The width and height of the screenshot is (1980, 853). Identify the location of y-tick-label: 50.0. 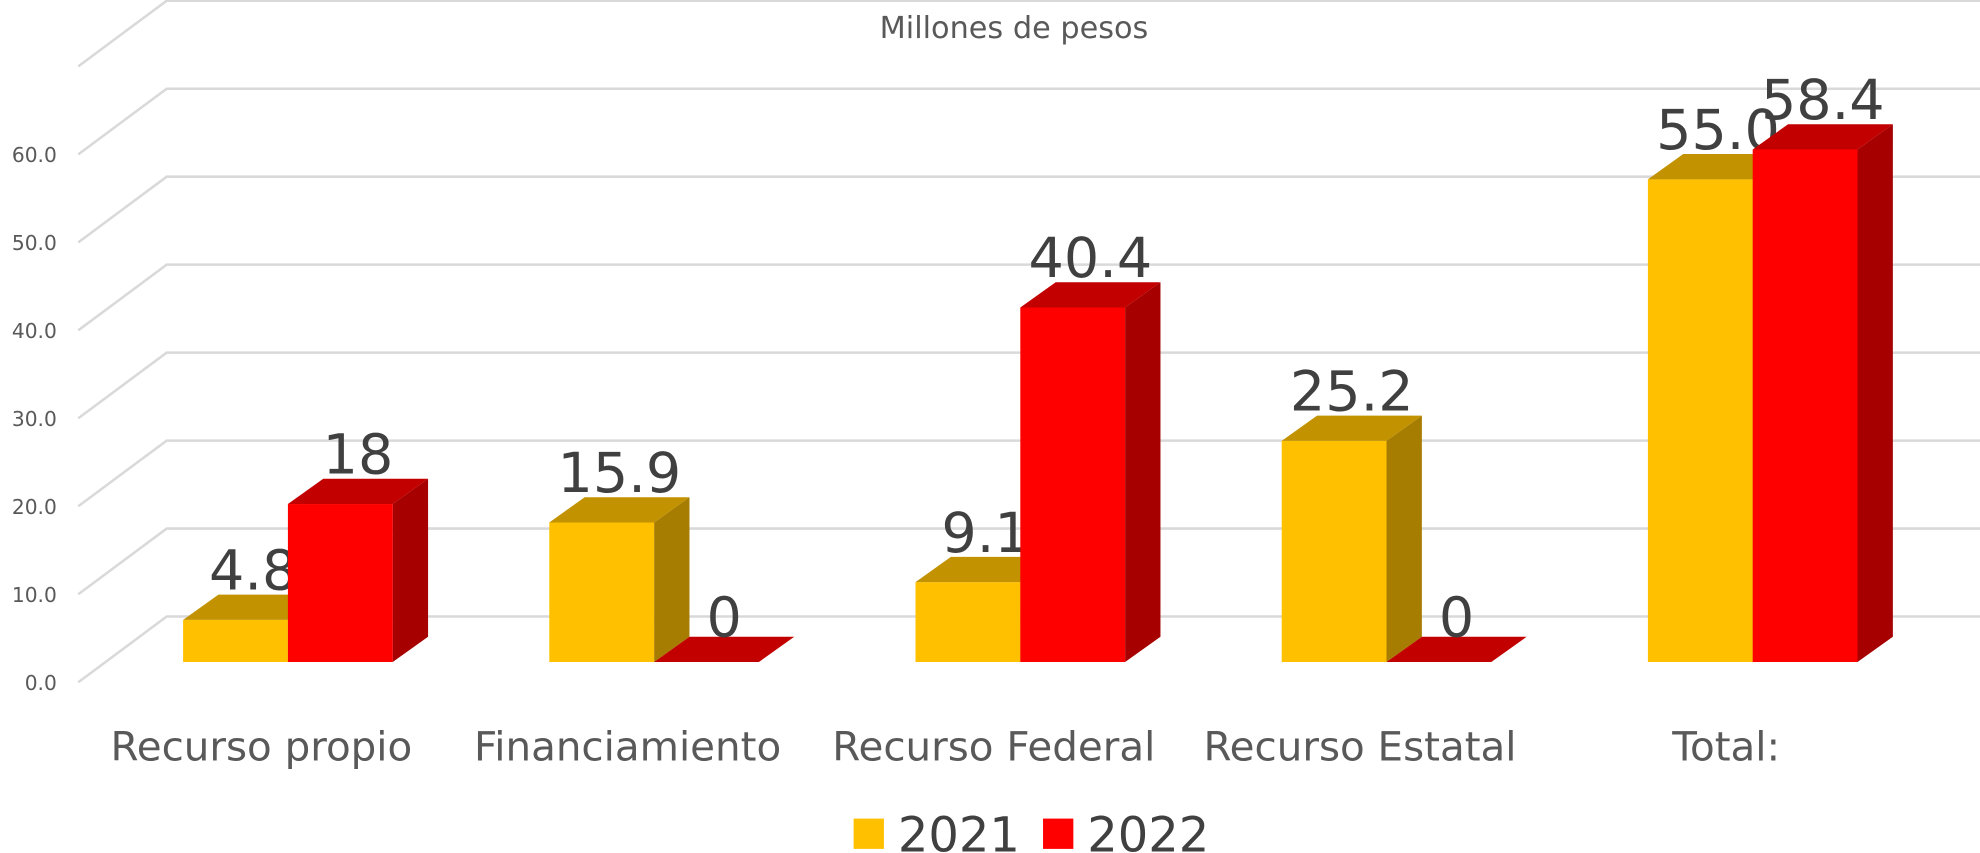
(34, 243).